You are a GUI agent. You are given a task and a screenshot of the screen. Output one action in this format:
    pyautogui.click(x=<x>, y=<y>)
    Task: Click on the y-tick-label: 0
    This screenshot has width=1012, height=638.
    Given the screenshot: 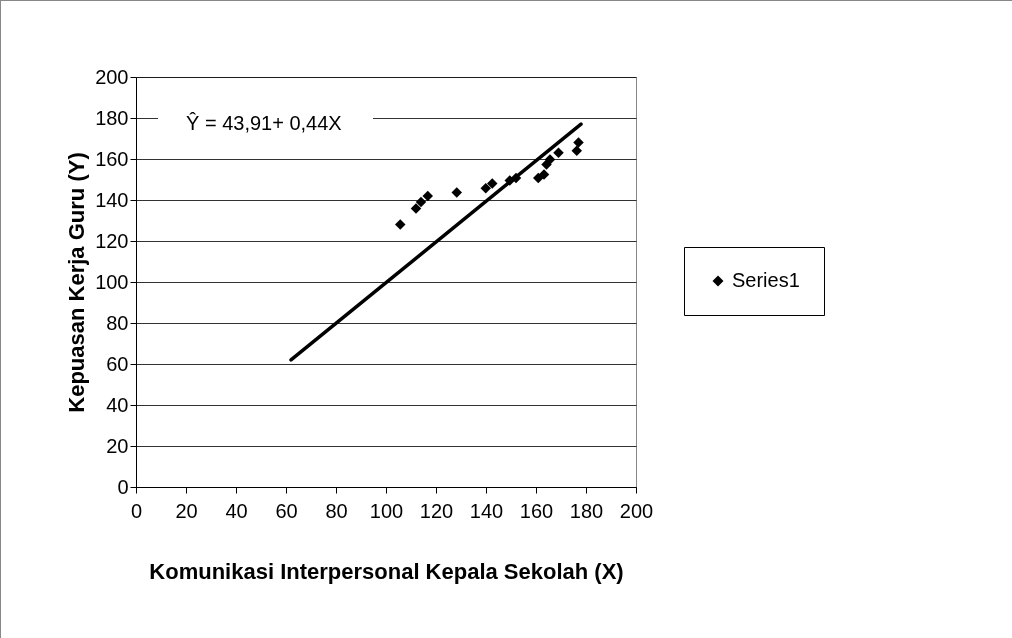 What is the action you would take?
    pyautogui.click(x=123, y=486)
    